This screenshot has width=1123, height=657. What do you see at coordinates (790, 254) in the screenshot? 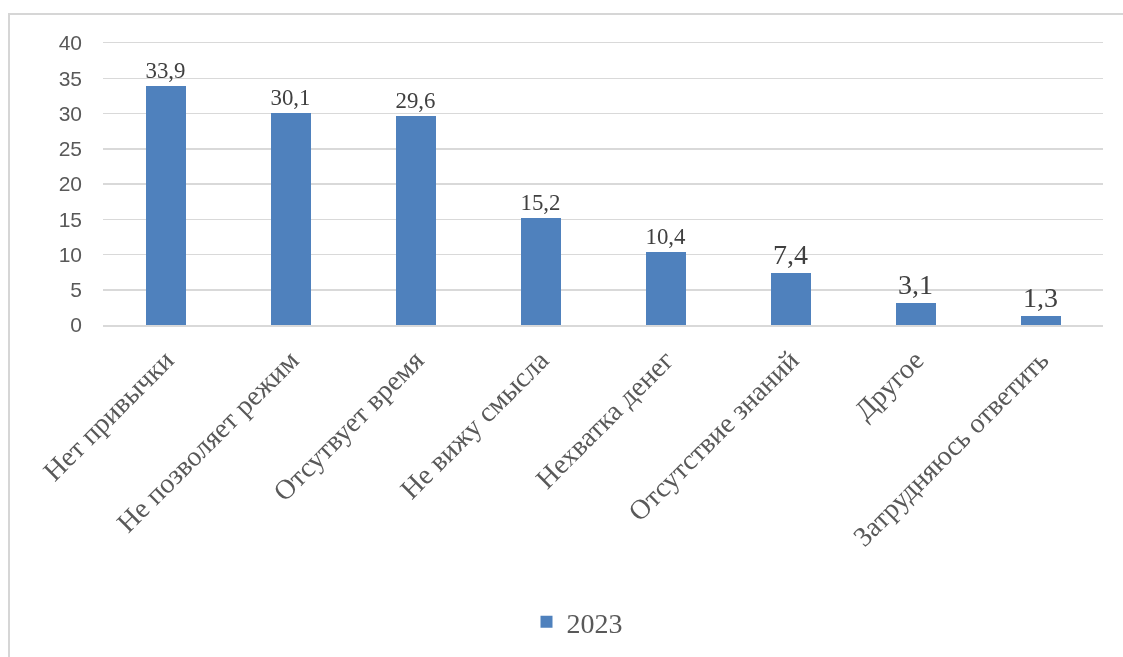
I see `data-label: 7,4` at bounding box center [790, 254].